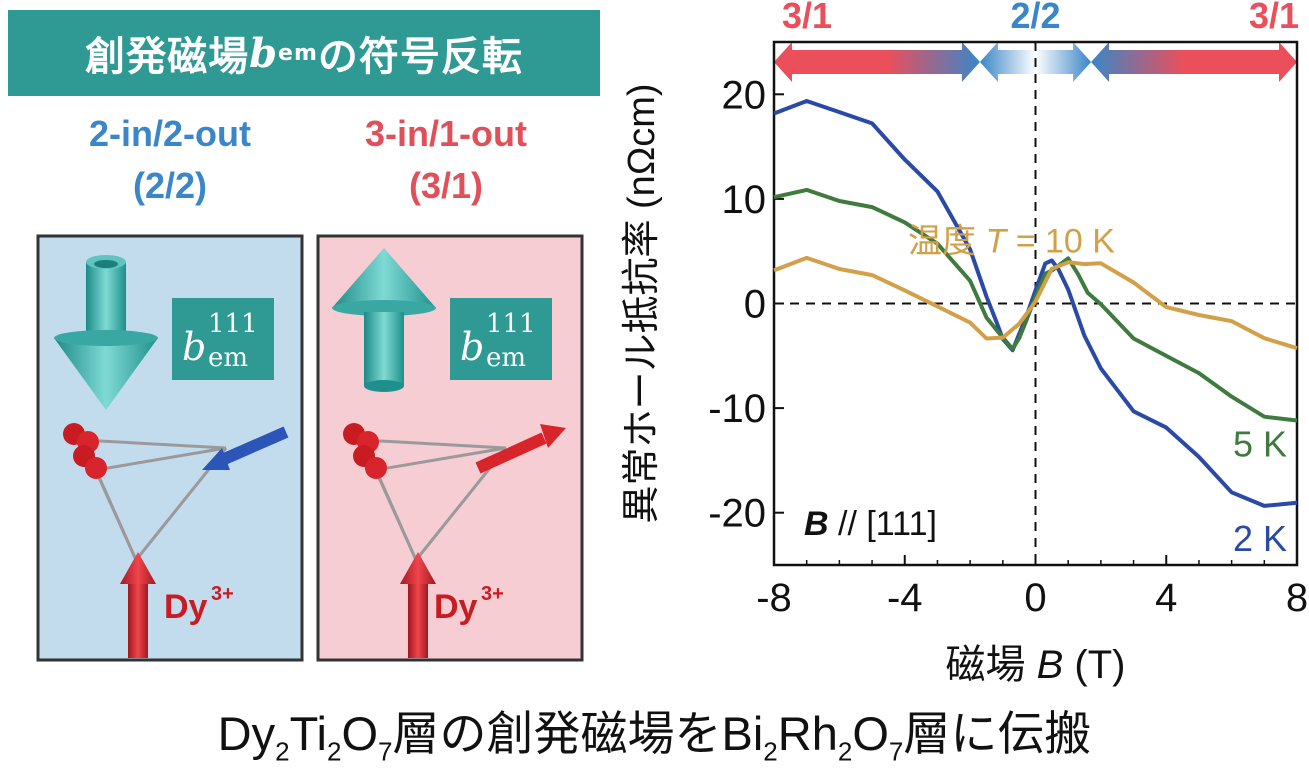 Image resolution: width=1309 pixels, height=773 pixels. What do you see at coordinates (420, 57) in the screenshot?
I see `title-suffix: の符号反転` at bounding box center [420, 57].